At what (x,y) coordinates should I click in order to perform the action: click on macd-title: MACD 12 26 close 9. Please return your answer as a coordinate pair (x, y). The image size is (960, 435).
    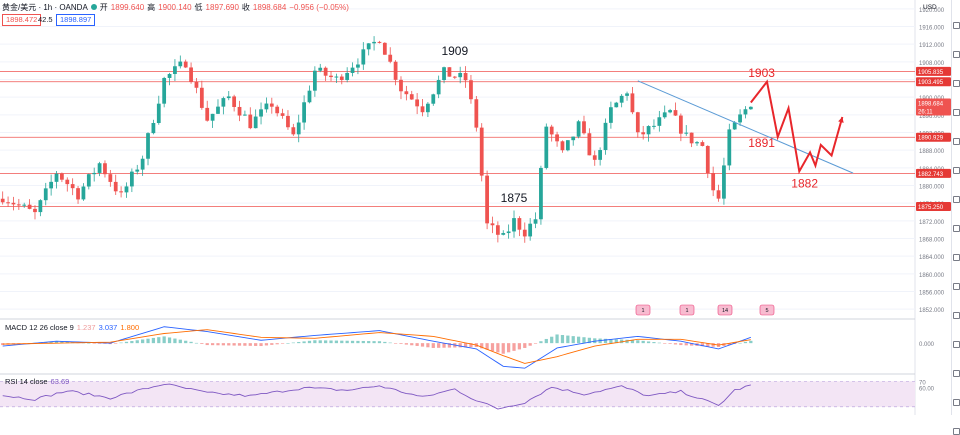
    Looking at the image, I should click on (39, 327).